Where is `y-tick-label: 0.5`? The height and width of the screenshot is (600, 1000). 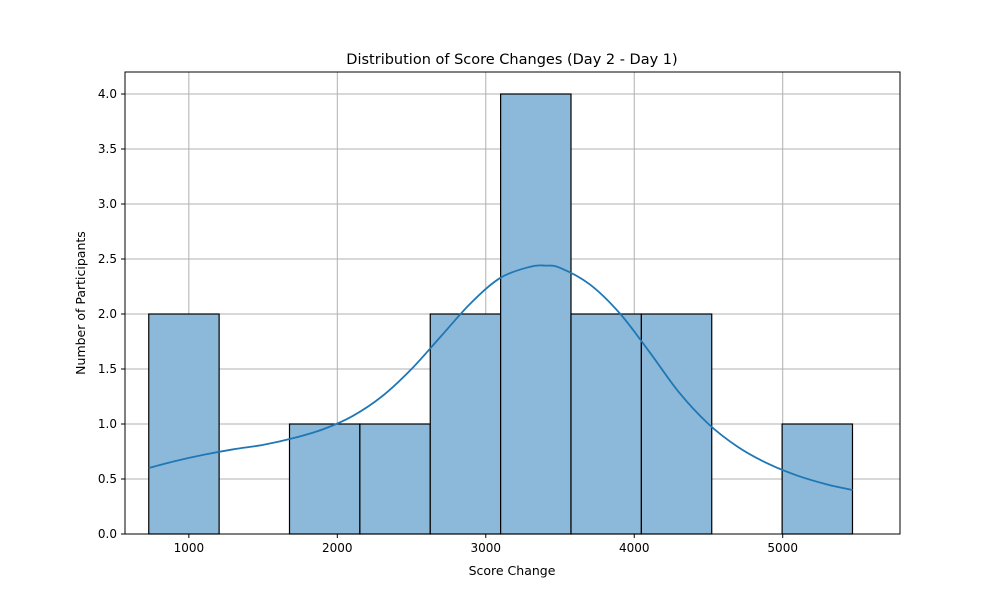
y-tick-label: 0.5 is located at coordinates (107, 479).